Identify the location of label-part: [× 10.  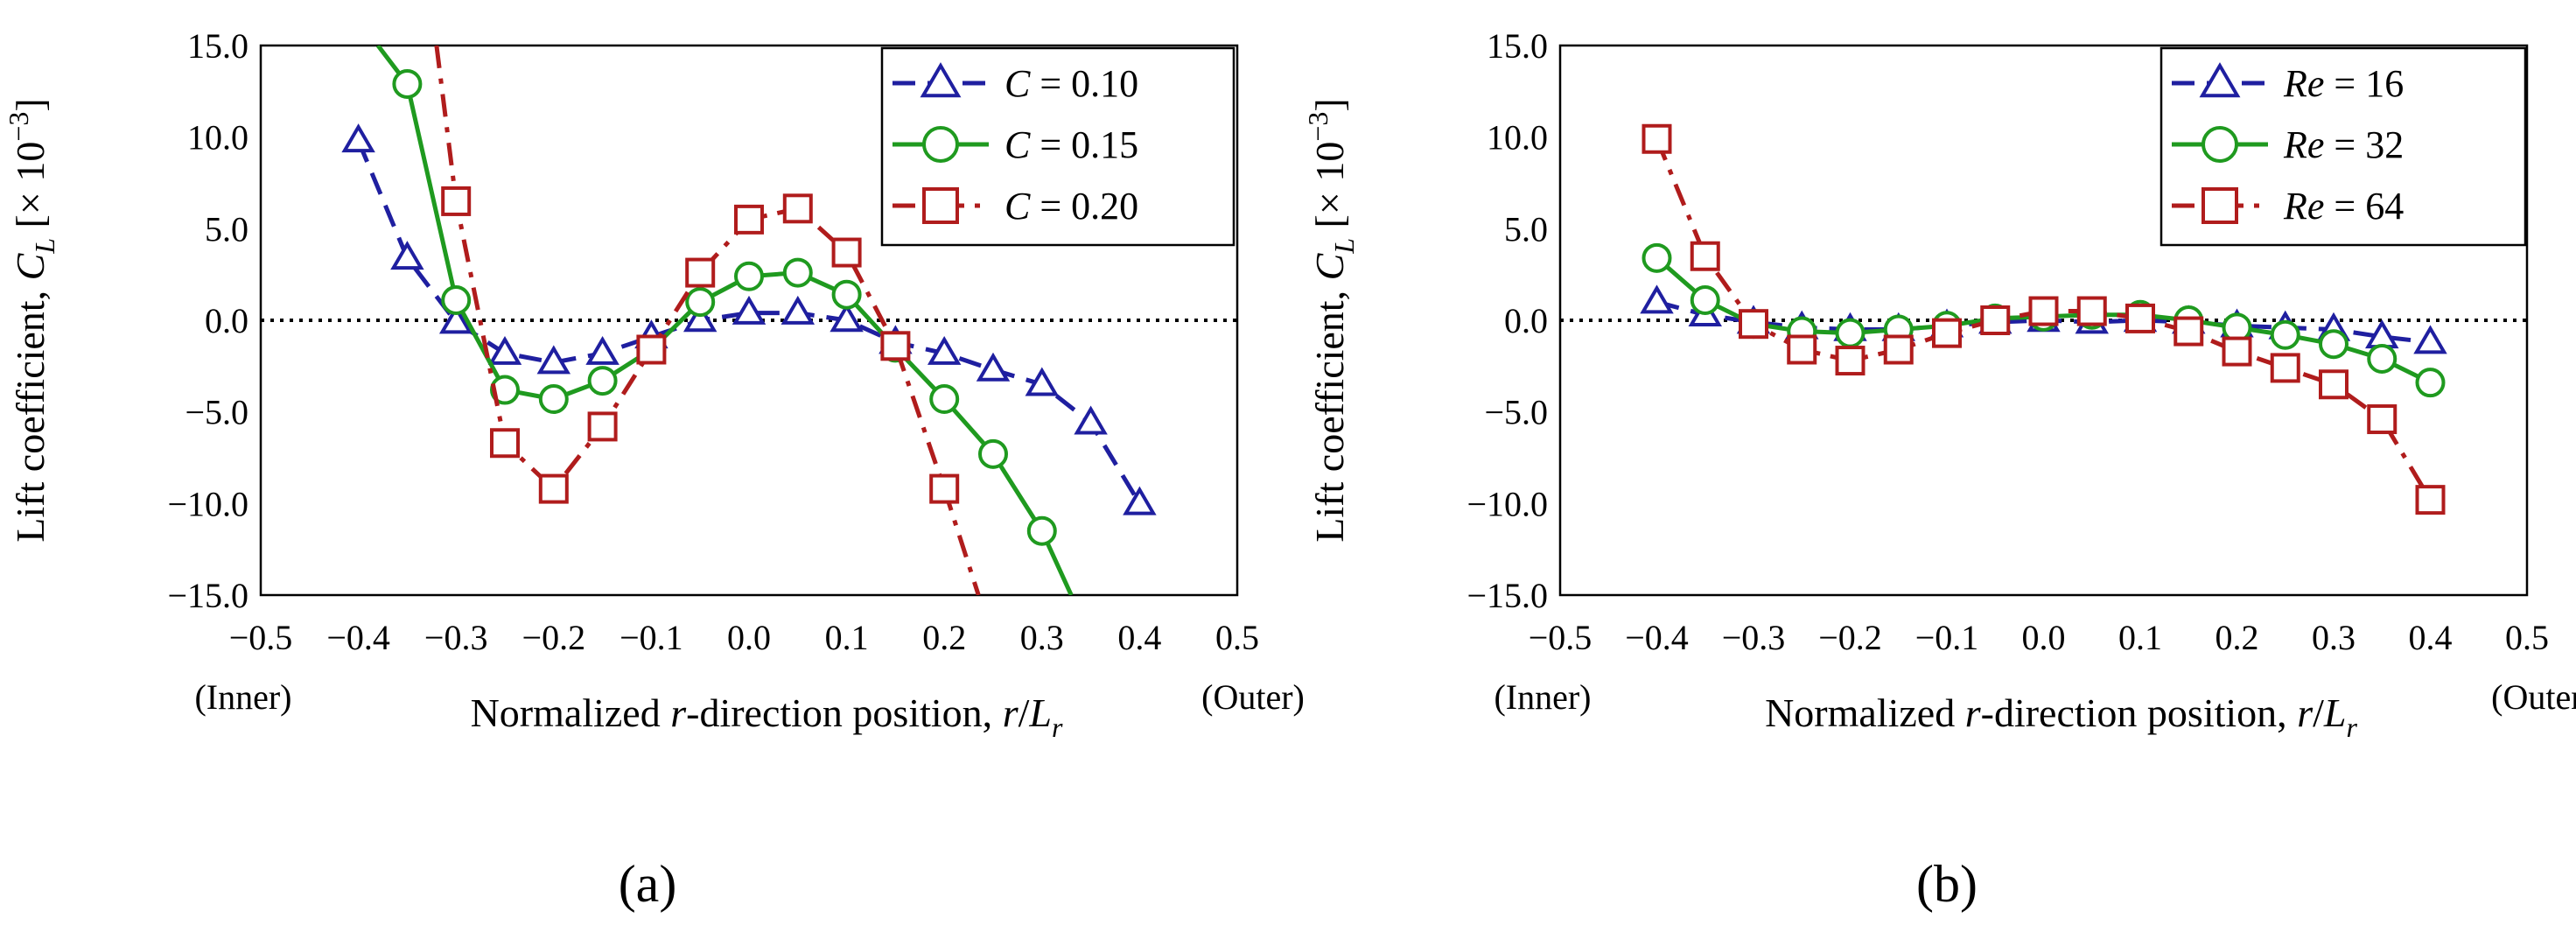
(30, 190).